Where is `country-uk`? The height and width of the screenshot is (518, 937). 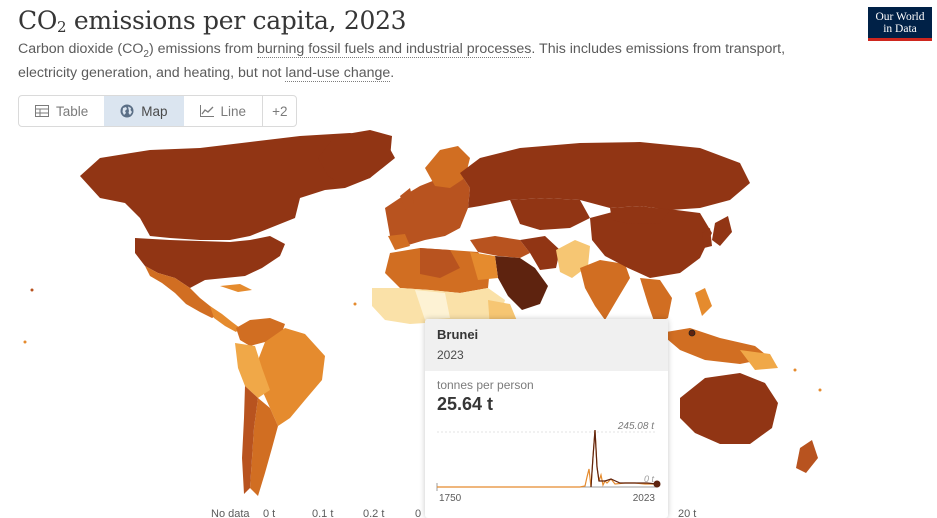
country-uk is located at coordinates (407, 199).